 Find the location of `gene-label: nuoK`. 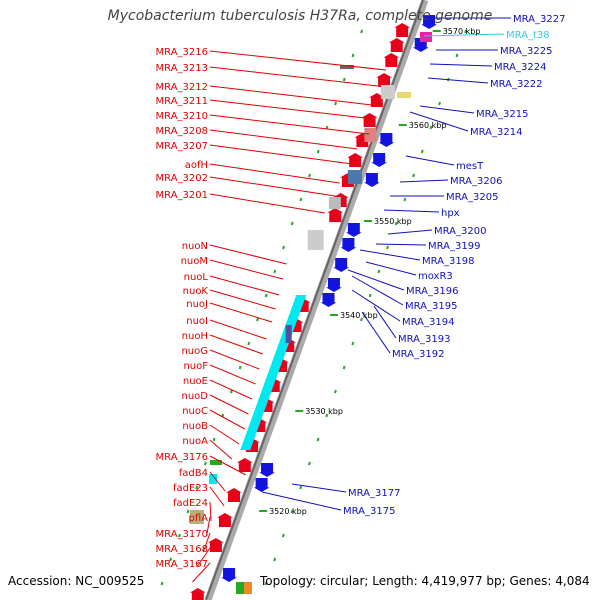

gene-label: nuoK is located at coordinates (196, 291).